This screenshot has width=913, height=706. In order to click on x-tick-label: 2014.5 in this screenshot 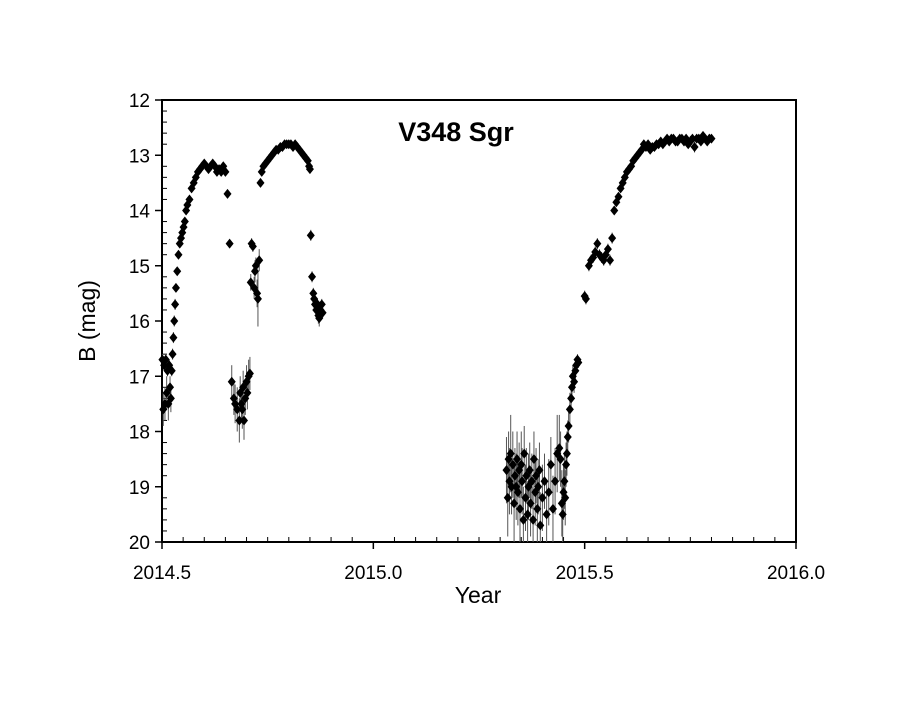, I will do `click(162, 573)`.